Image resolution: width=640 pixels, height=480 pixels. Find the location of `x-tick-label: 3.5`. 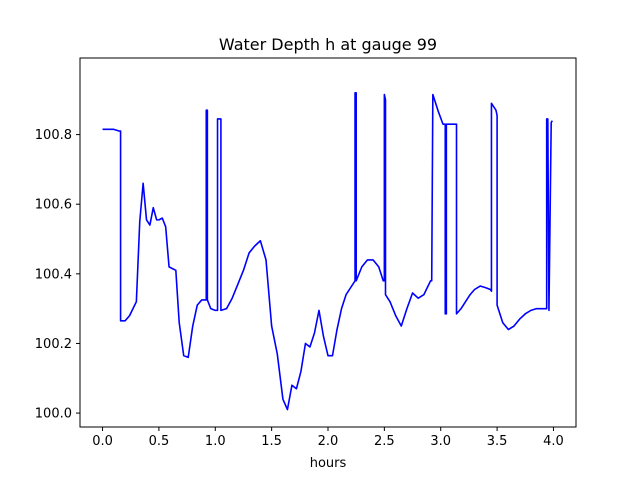

x-tick-label: 3.5 is located at coordinates (497, 441).